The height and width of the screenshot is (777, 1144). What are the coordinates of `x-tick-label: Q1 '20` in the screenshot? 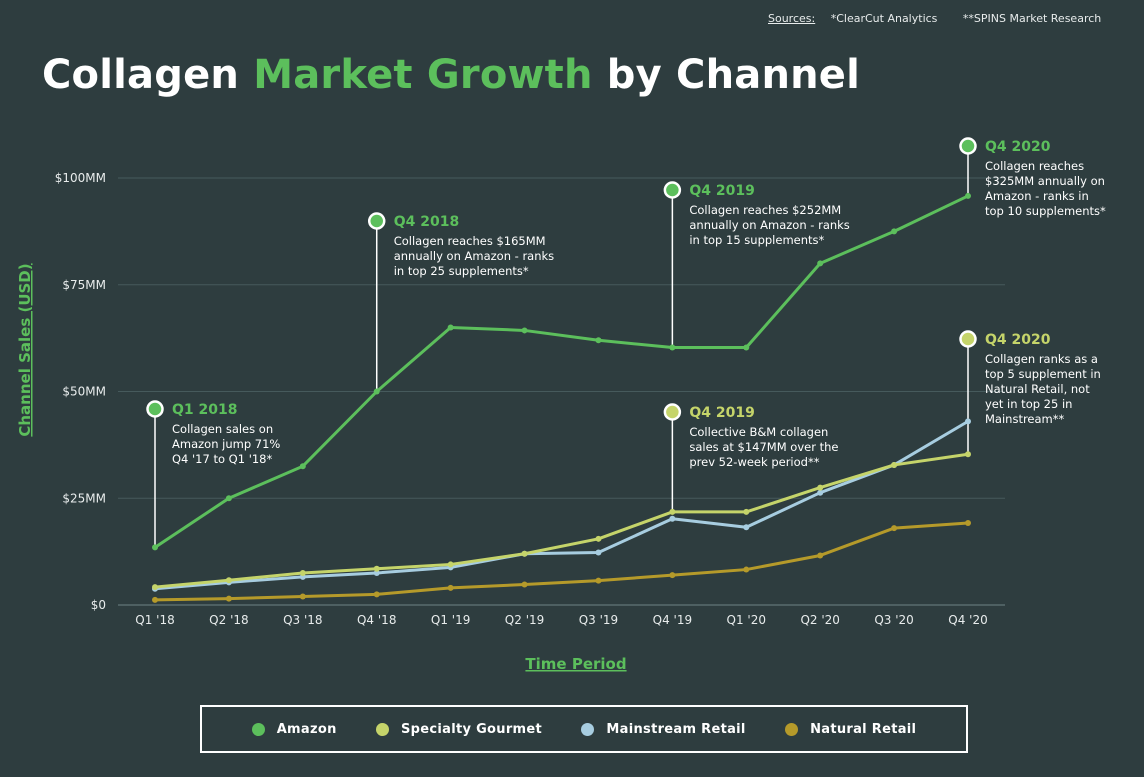 It's located at (746, 620).